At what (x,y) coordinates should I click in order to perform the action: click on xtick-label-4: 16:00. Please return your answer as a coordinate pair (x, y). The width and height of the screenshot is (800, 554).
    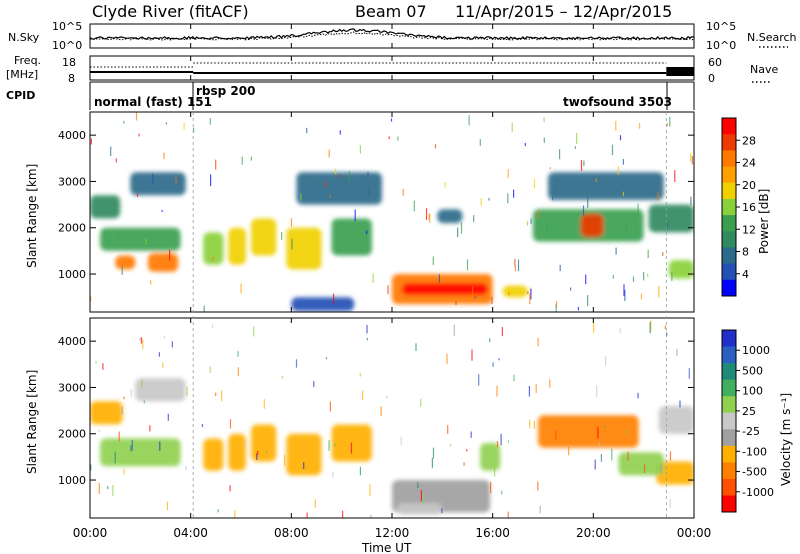
    Looking at the image, I should click on (492, 533).